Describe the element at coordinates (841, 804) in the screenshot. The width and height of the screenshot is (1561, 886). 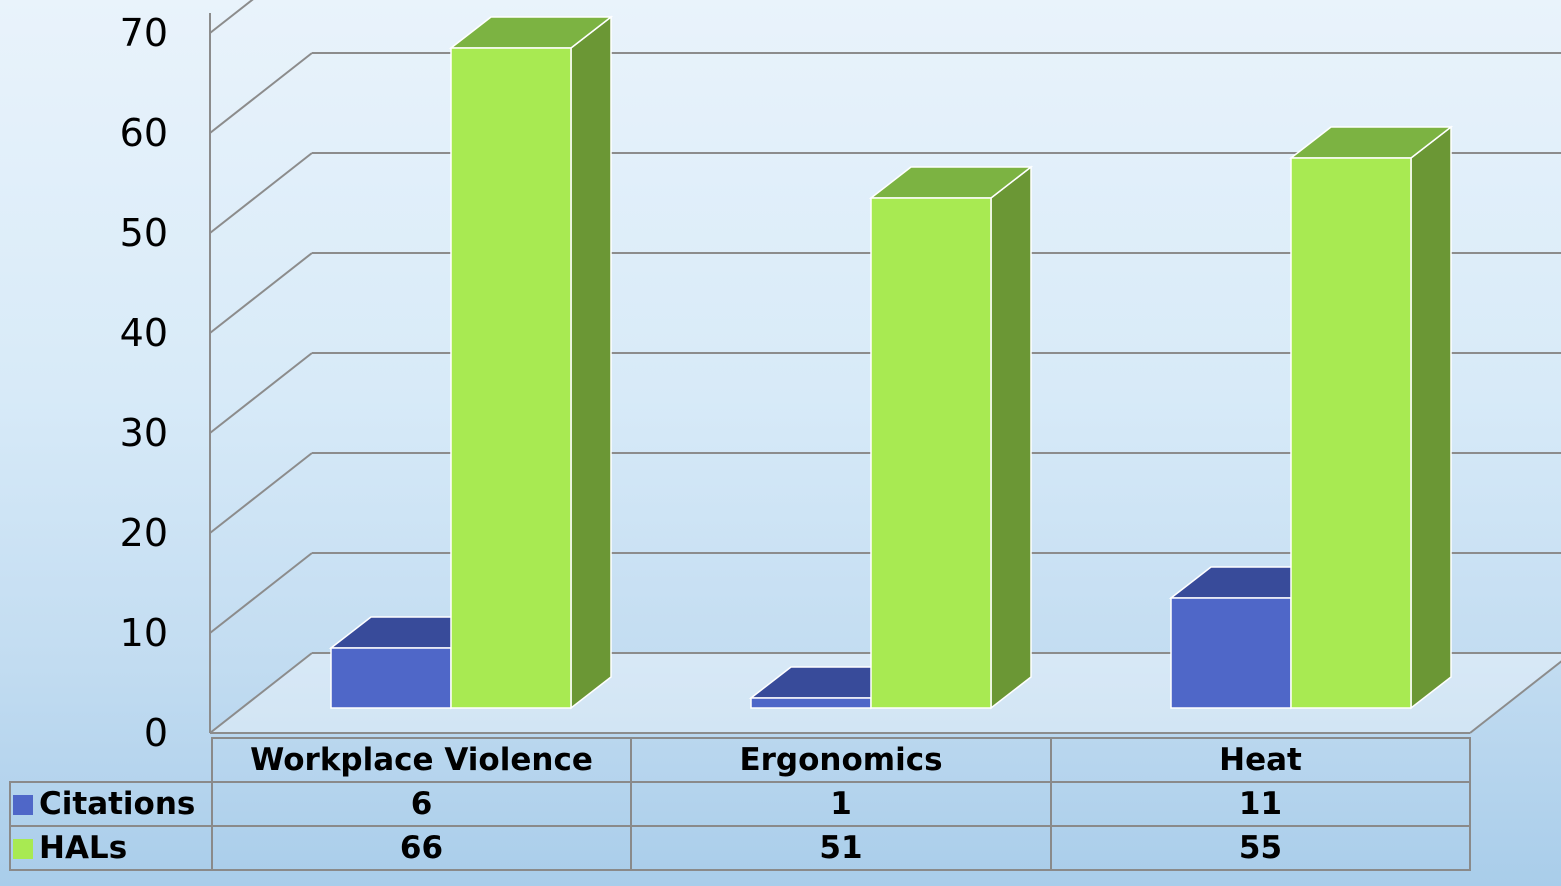
I see `table-cell: 1` at that location.